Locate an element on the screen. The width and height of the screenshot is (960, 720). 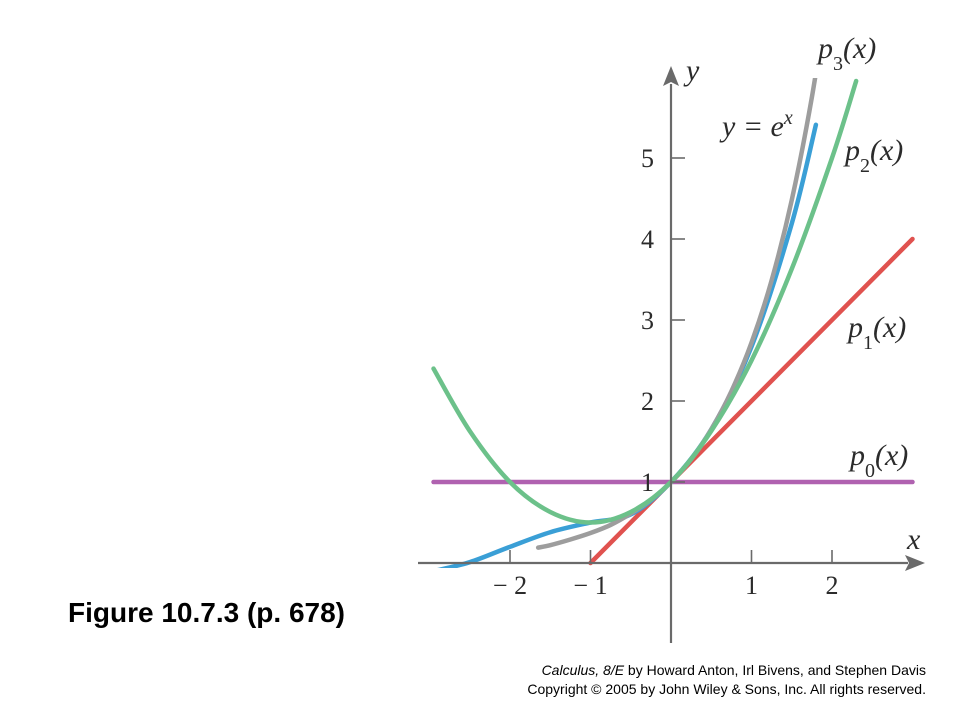
exp-label: y = ex is located at coordinates (756, 125).